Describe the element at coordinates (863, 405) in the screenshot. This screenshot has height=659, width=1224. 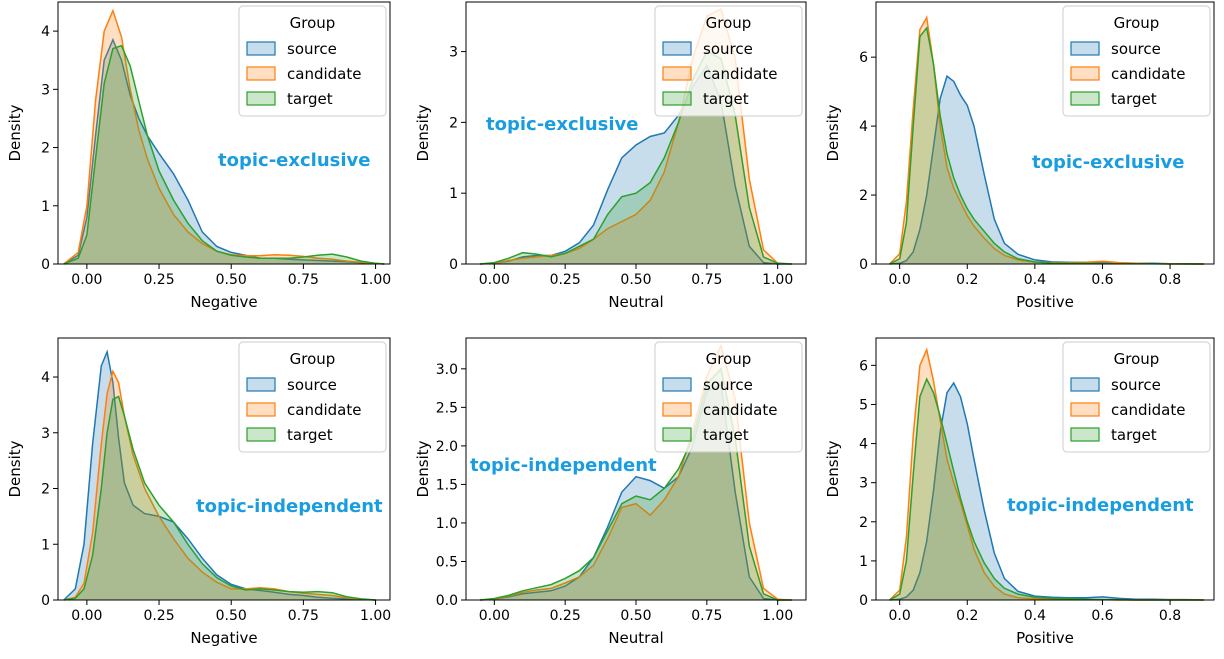
I see `y-tick-label: 5` at that location.